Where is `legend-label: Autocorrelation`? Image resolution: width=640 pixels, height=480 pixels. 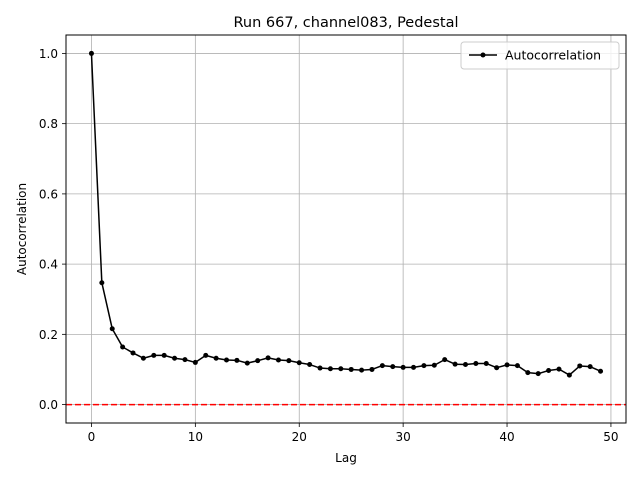
legend-label: Autocorrelation is located at coordinates (553, 55).